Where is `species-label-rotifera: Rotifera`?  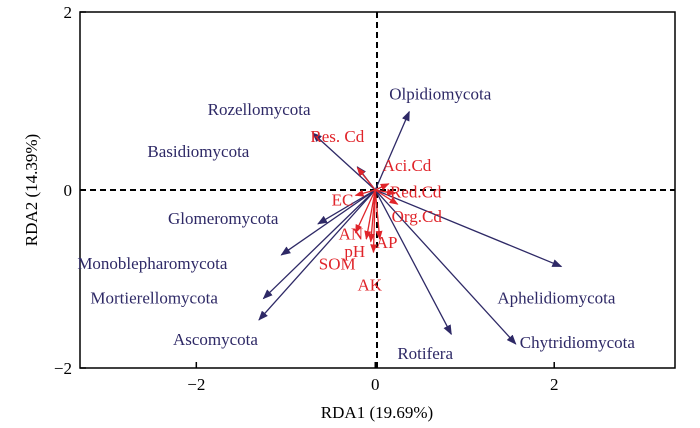
species-label-rotifera: Rotifera is located at coordinates (425, 353).